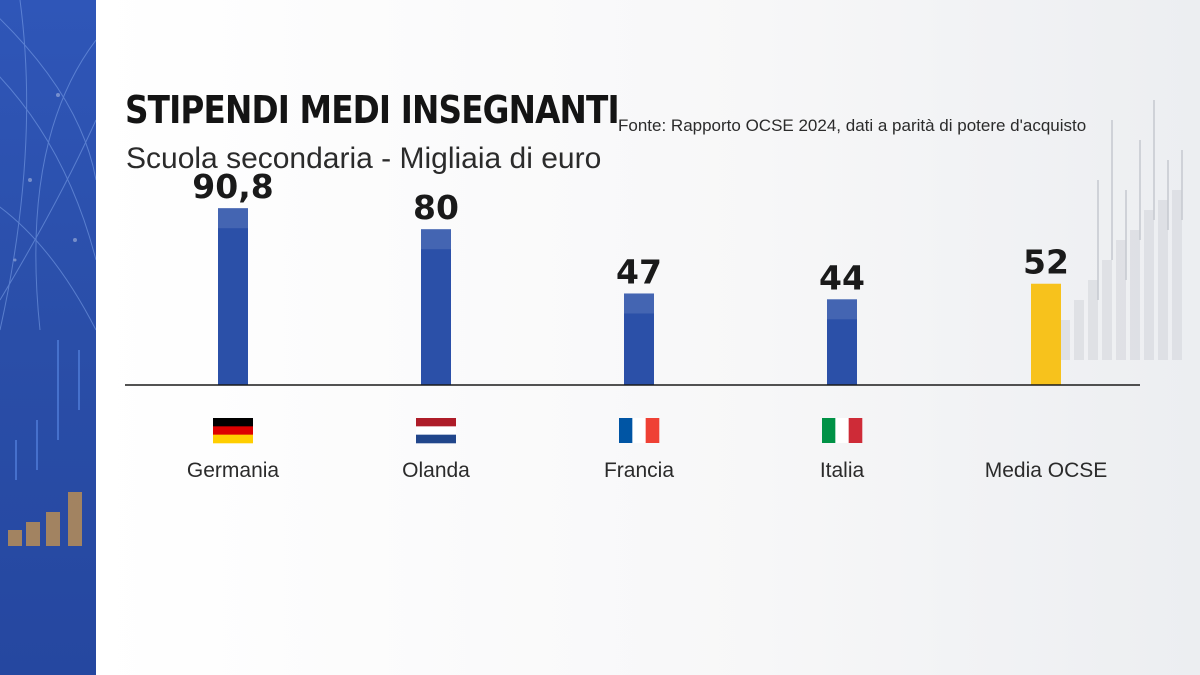 The image size is (1200, 675). I want to click on network-graphic, so click(48, 273).